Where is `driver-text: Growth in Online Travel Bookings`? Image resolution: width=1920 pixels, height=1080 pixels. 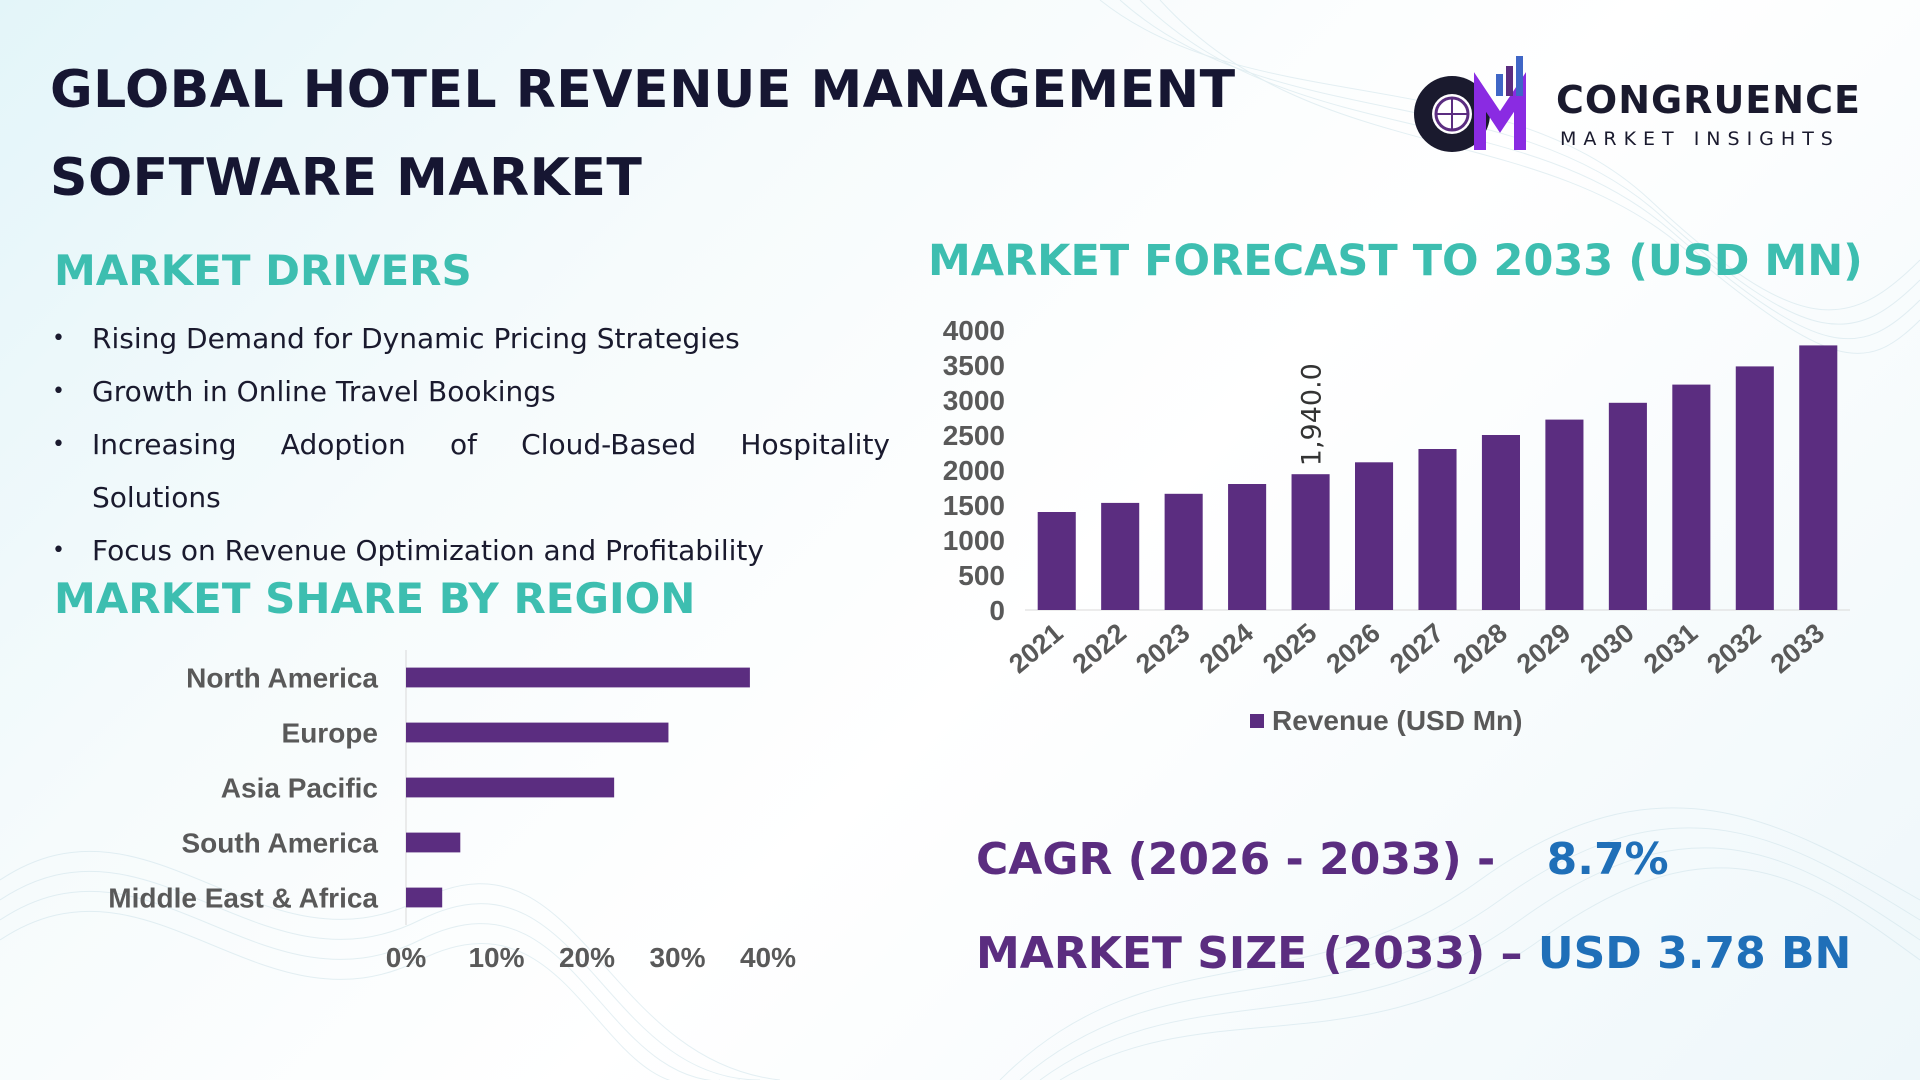 driver-text: Growth in Online Travel Bookings is located at coordinates (324, 391).